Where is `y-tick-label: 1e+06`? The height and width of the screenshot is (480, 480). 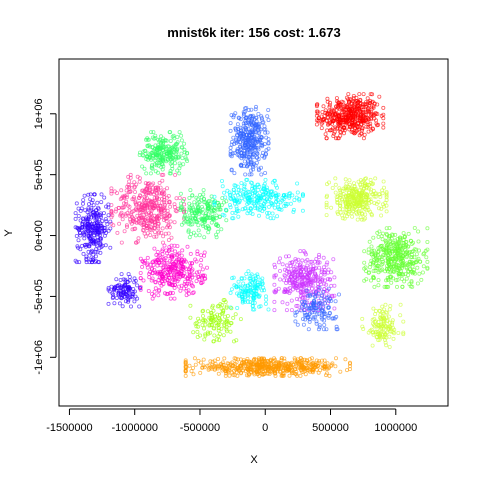 y-tick-label: 1e+06 is located at coordinates (39, 113).